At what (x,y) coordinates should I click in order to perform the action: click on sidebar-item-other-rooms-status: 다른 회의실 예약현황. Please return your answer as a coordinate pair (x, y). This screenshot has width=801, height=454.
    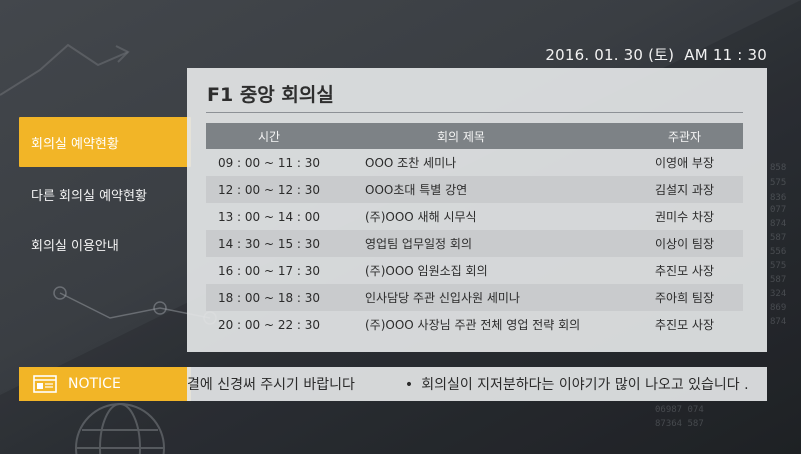
    Looking at the image, I should click on (105, 194).